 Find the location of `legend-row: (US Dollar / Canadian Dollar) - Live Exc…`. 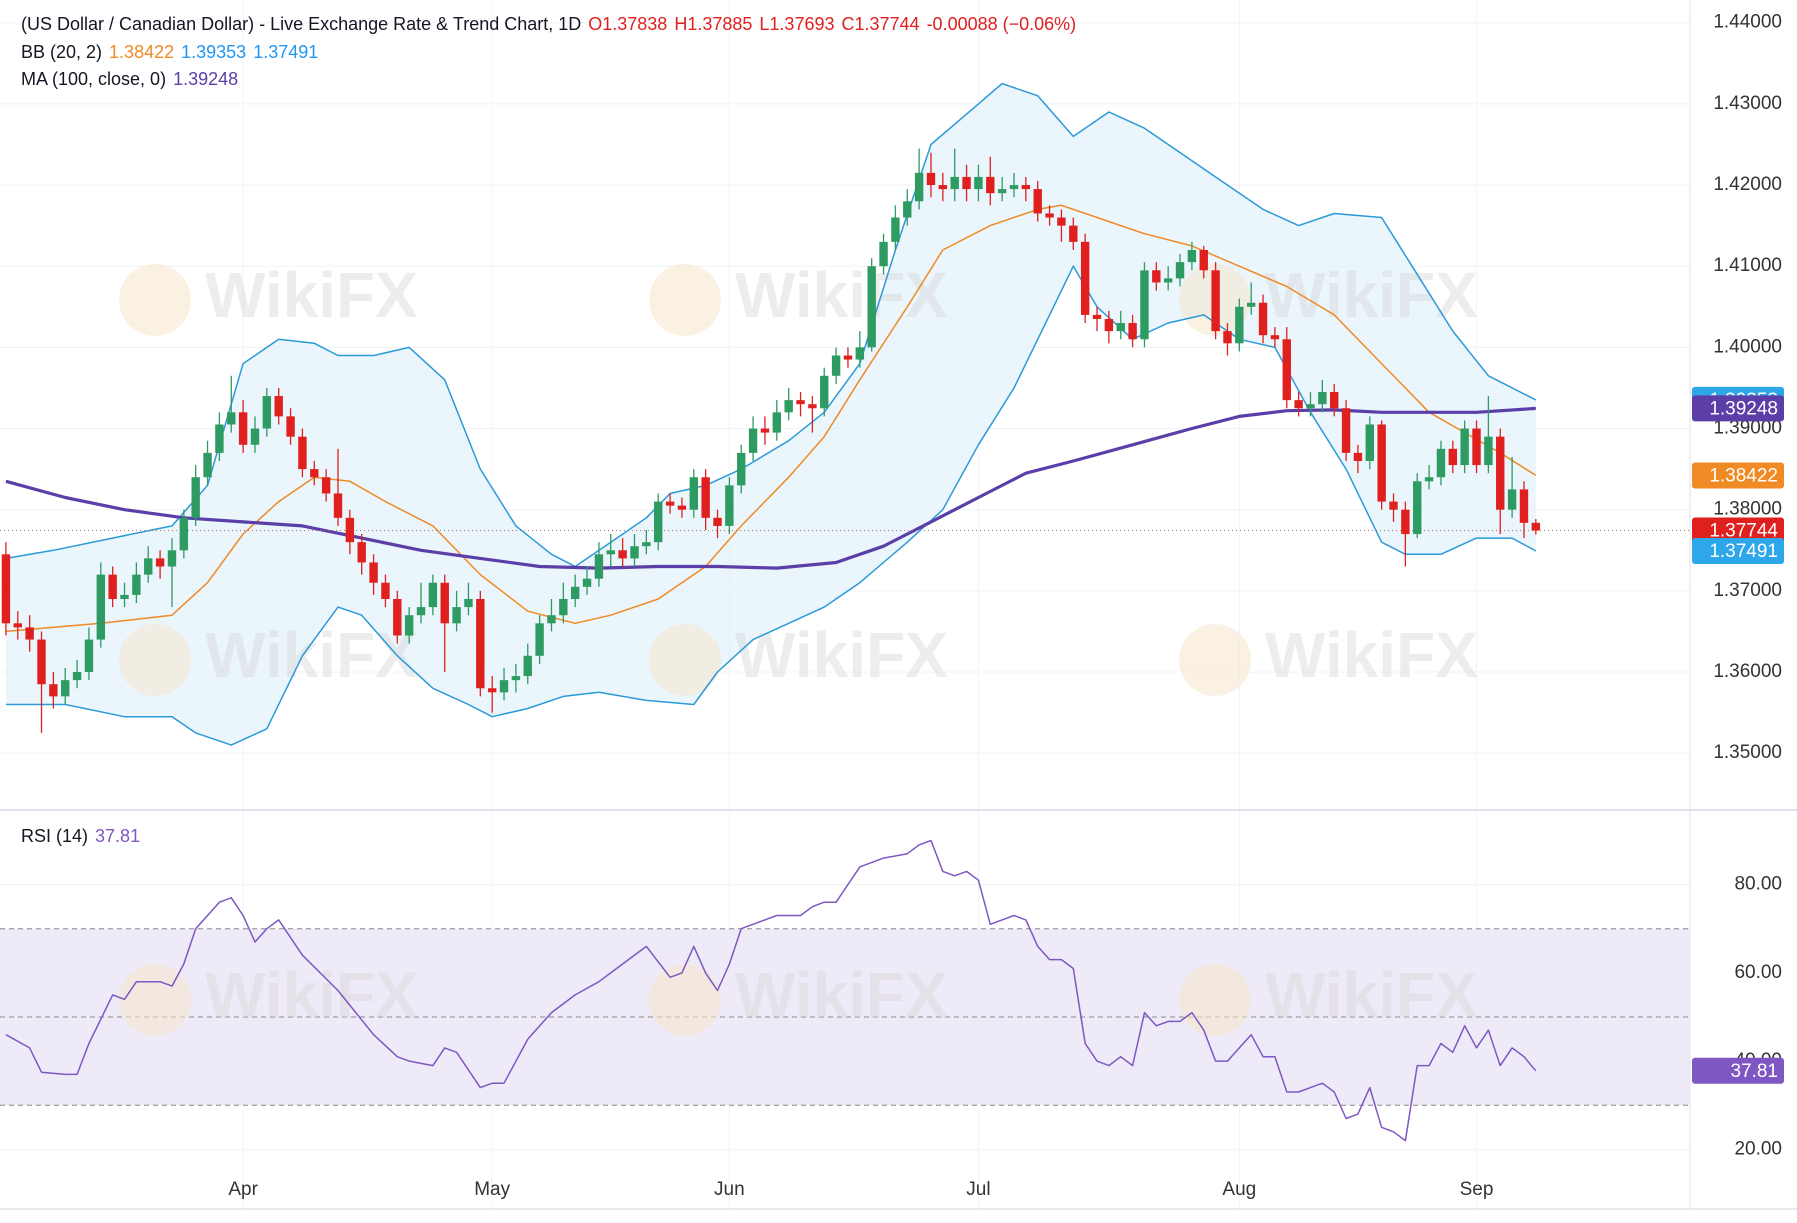

legend-row: (US Dollar / Canadian Dollar) - Live Exc… is located at coordinates (548, 24).